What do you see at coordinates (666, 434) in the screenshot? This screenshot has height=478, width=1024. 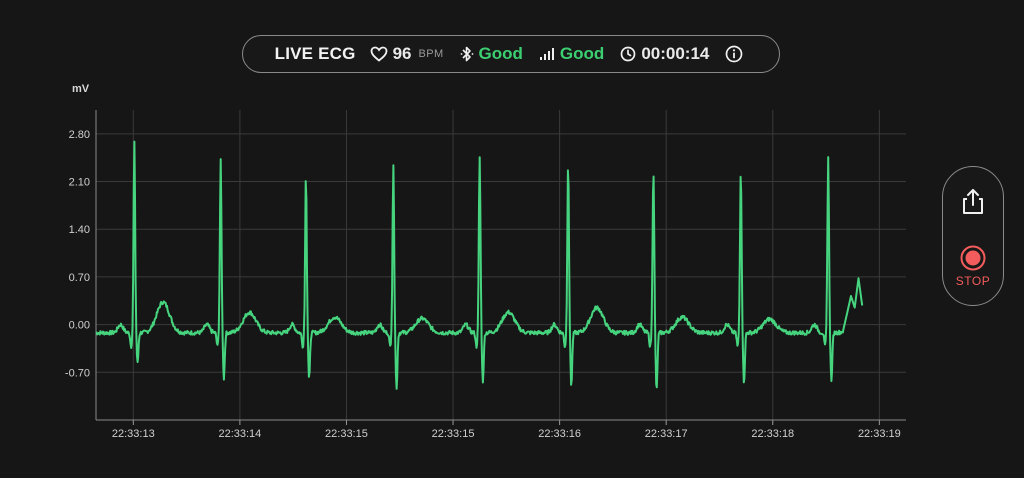 I see `x-tick-label: 22:33:17` at bounding box center [666, 434].